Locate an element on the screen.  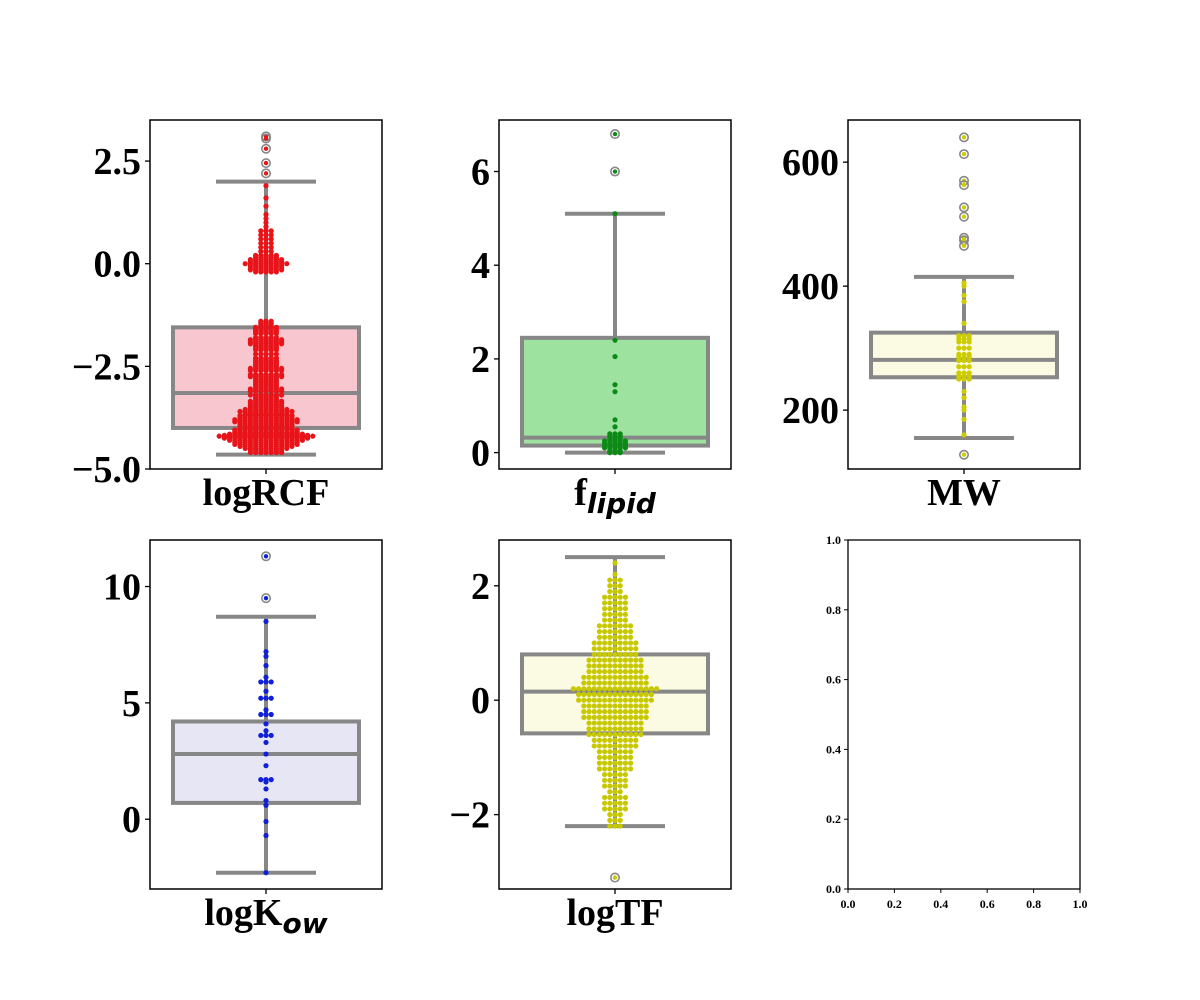
y-tick-label: −5.0 is located at coordinates (106, 470).